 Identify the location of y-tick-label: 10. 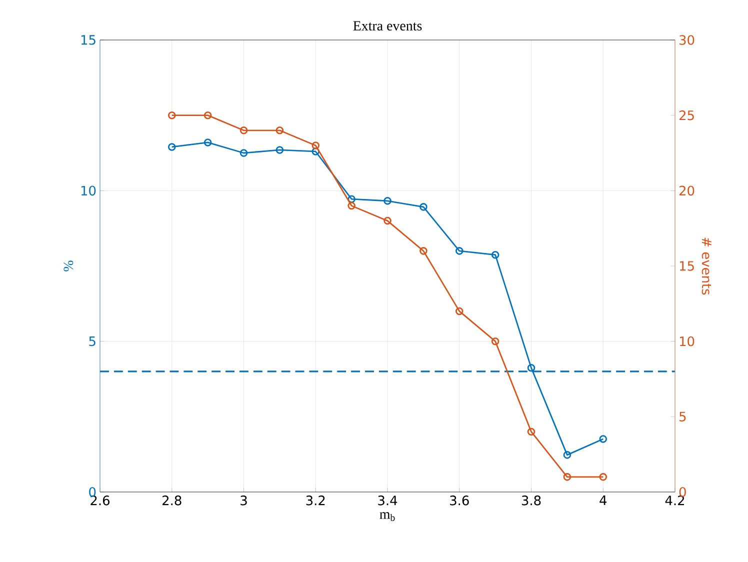
(88, 191).